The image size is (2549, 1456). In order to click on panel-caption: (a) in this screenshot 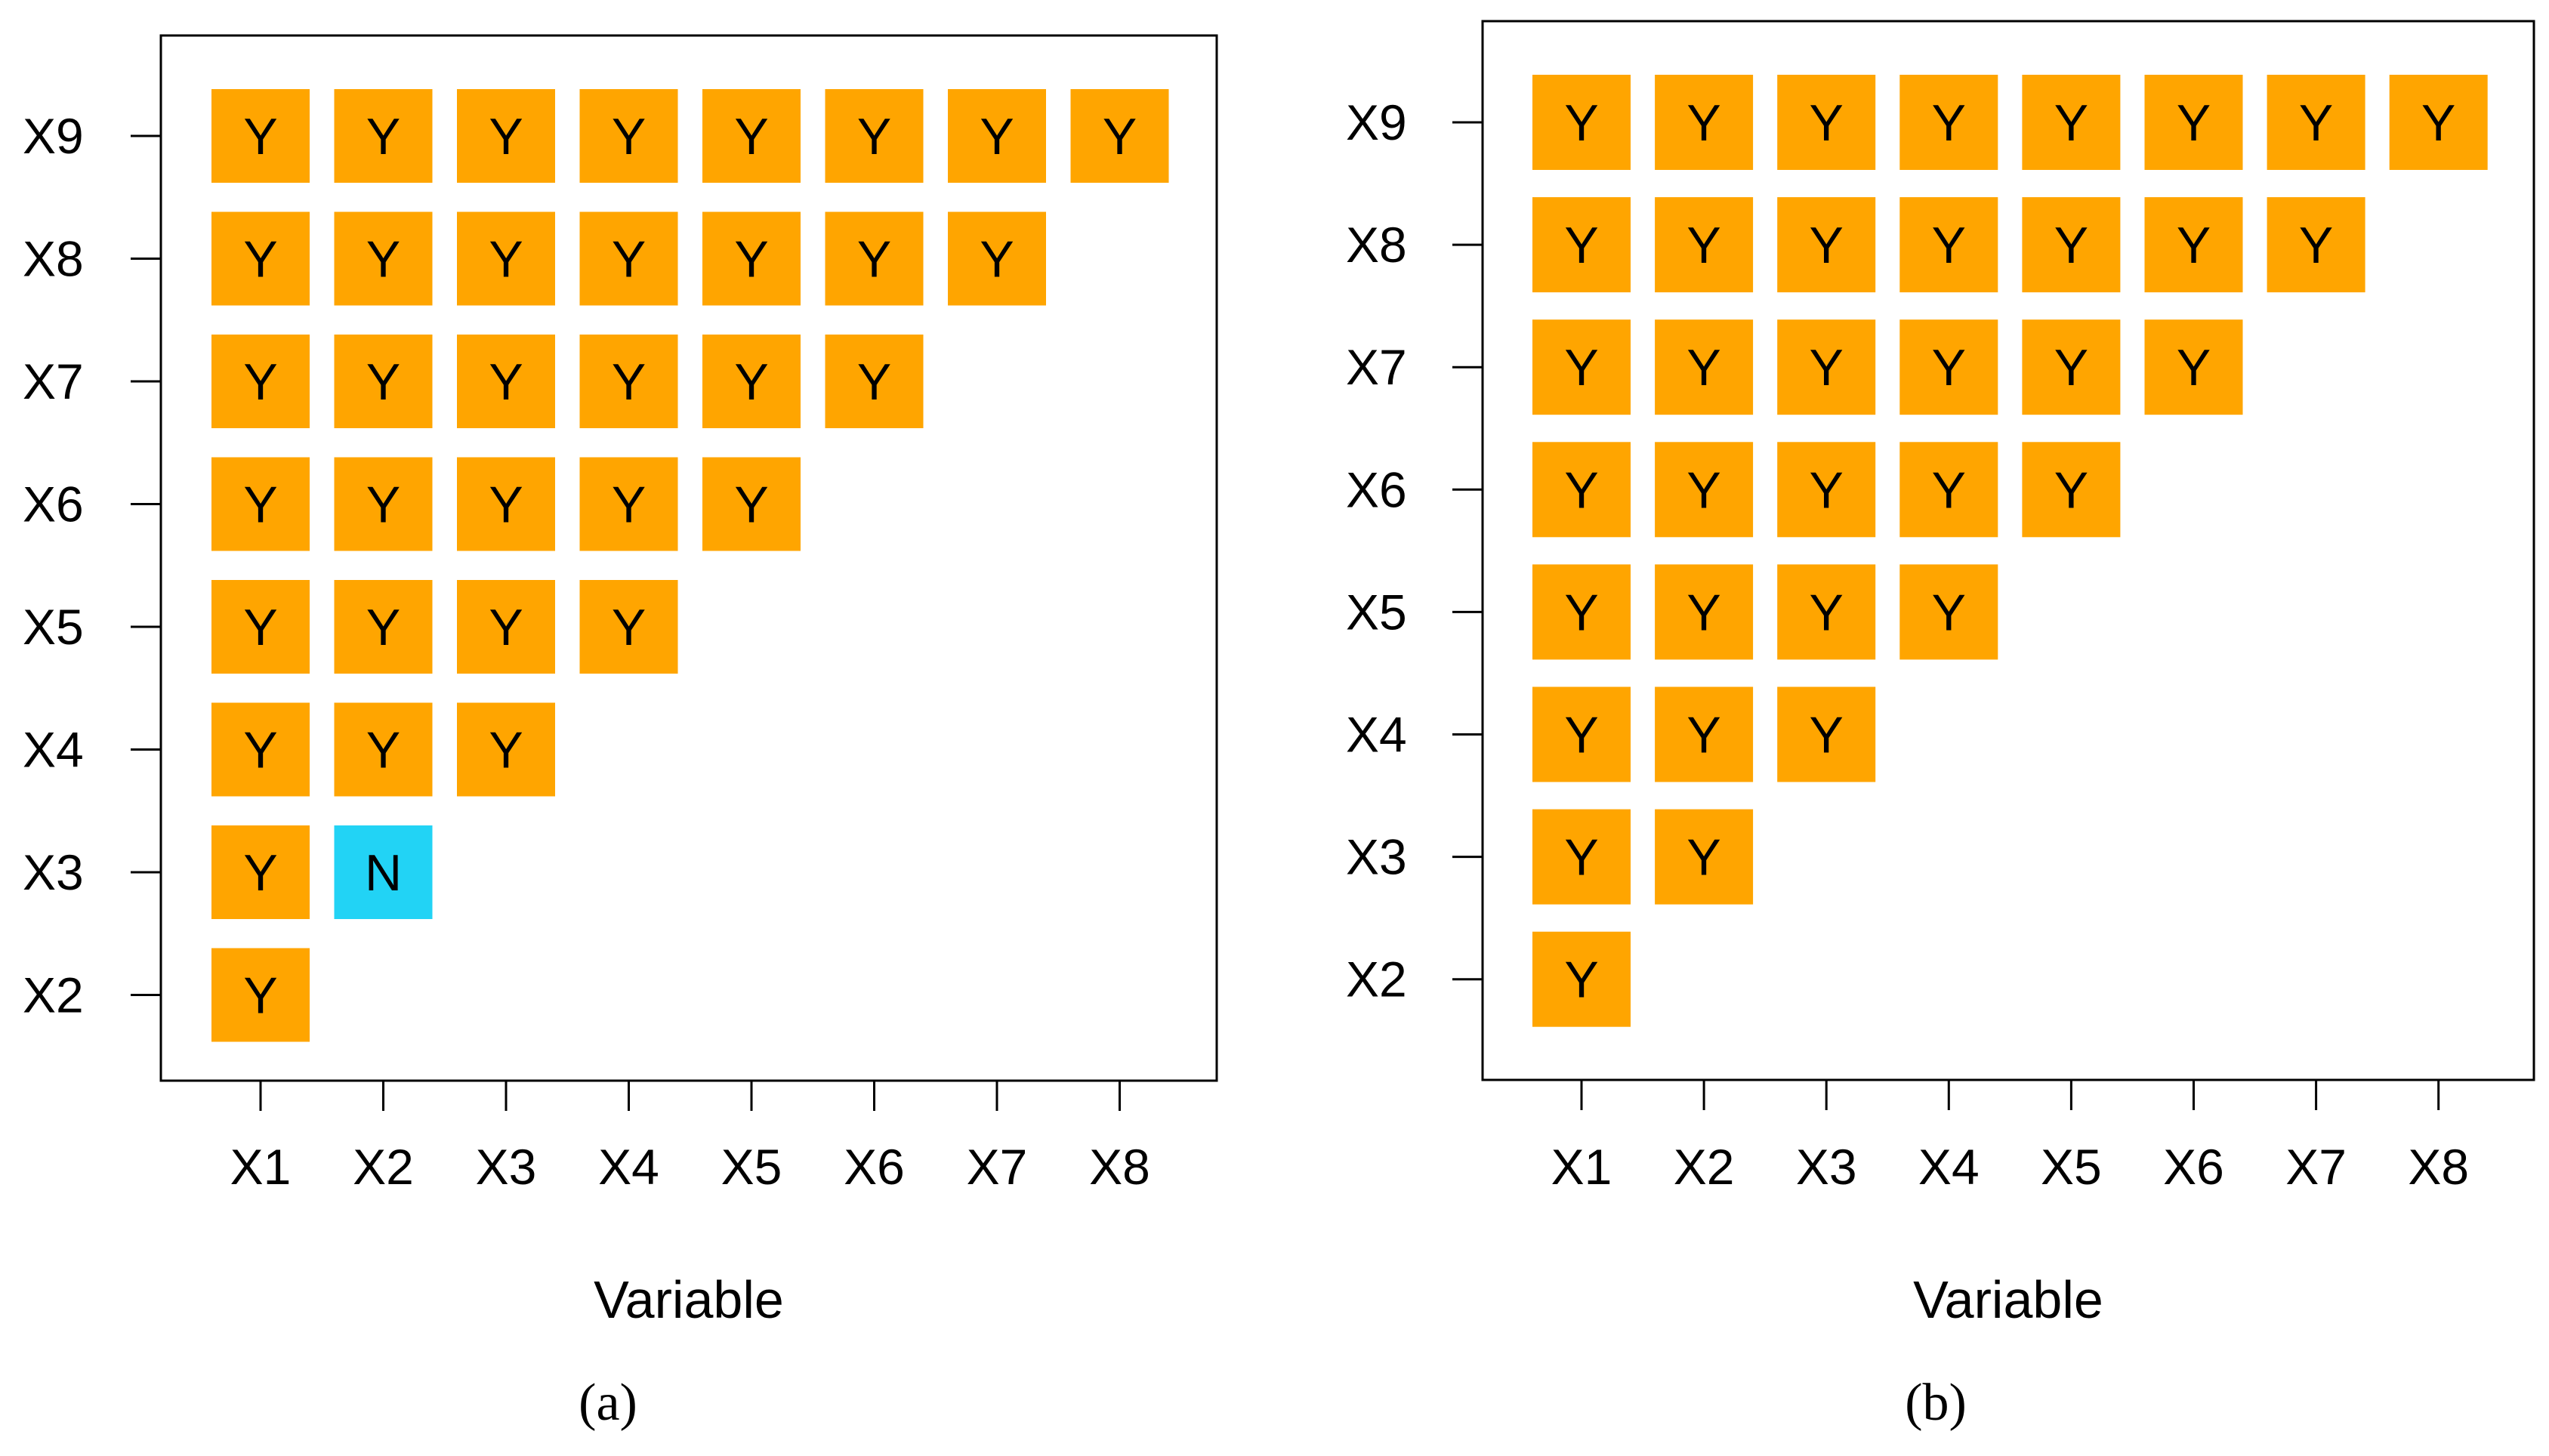, I will do `click(608, 1403)`.